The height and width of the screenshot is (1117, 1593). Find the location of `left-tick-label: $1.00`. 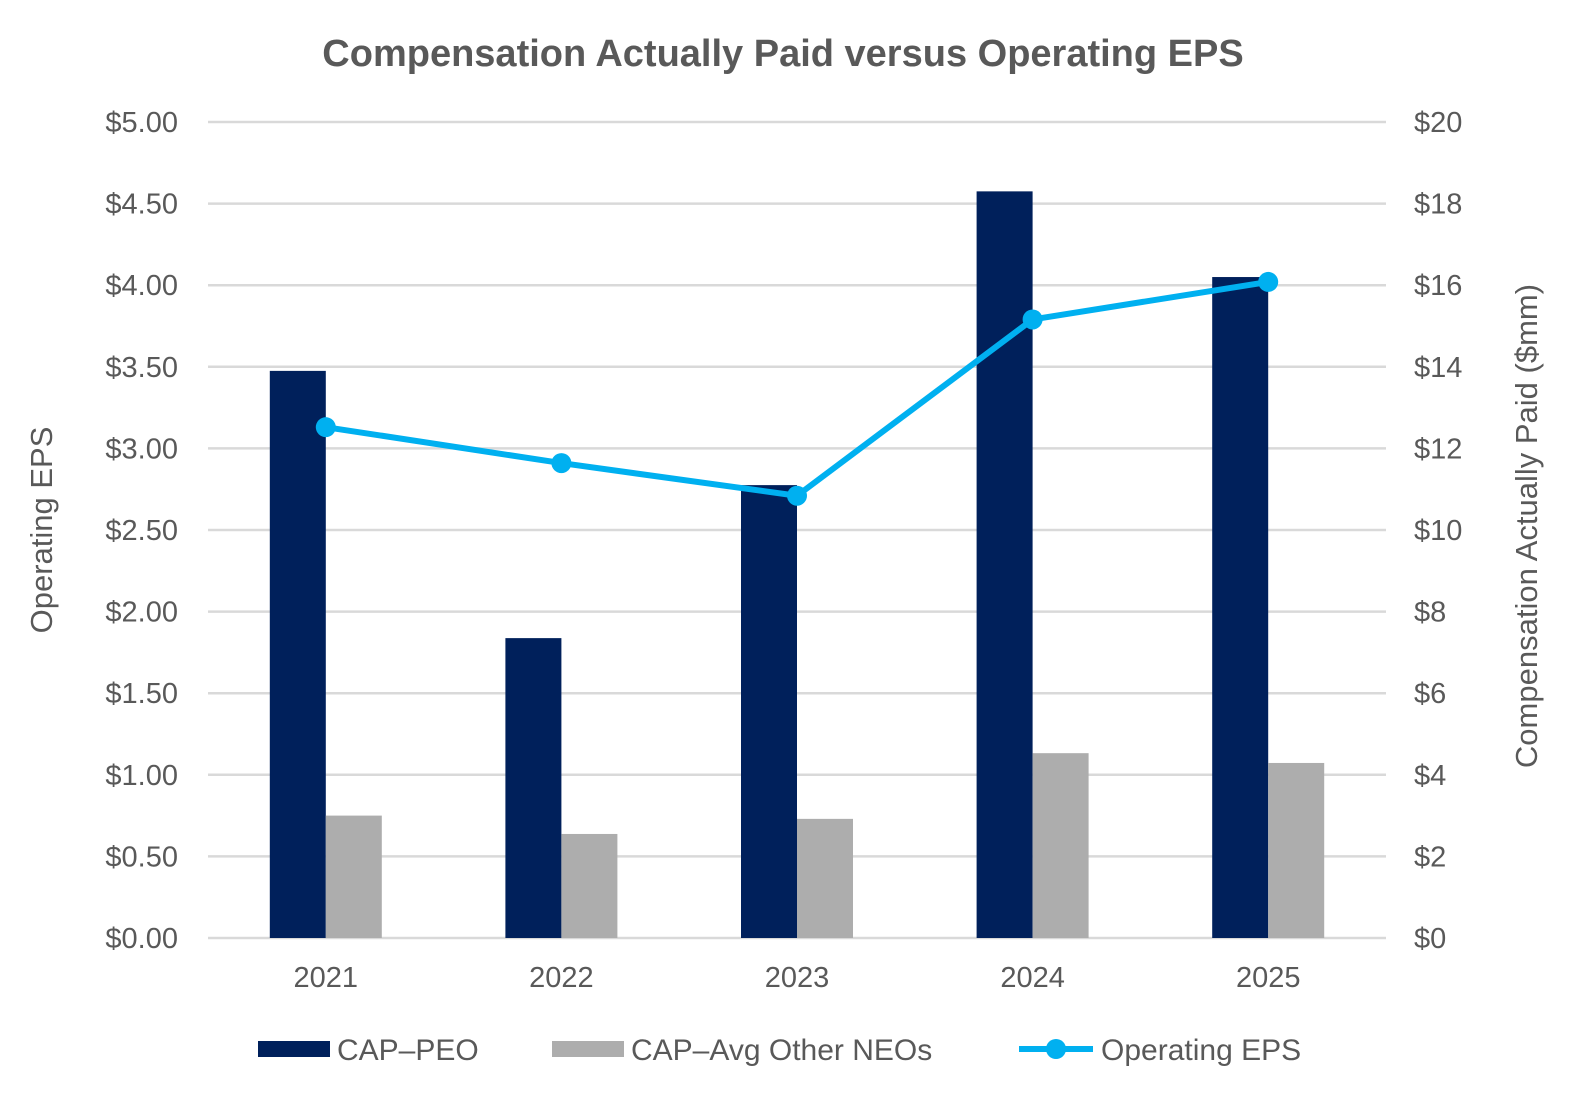

left-tick-label: $1.00 is located at coordinates (141, 776).